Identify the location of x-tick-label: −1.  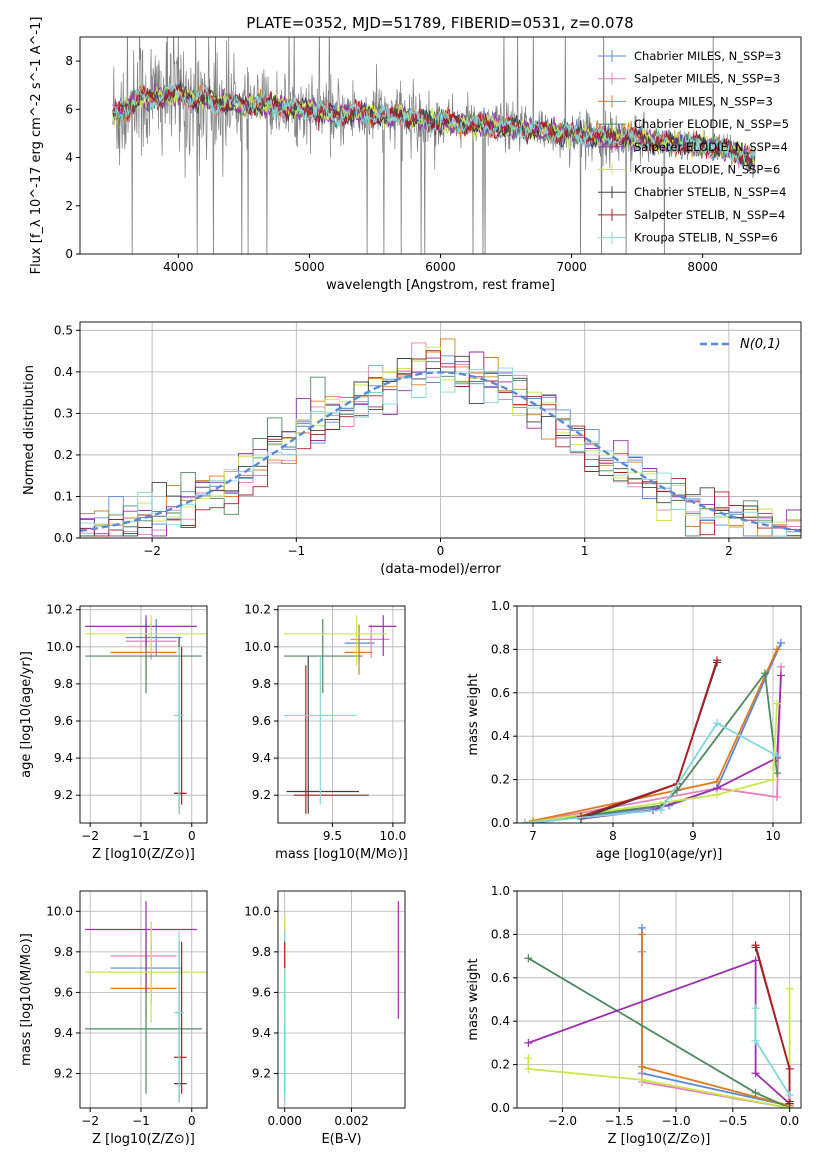
(296, 551).